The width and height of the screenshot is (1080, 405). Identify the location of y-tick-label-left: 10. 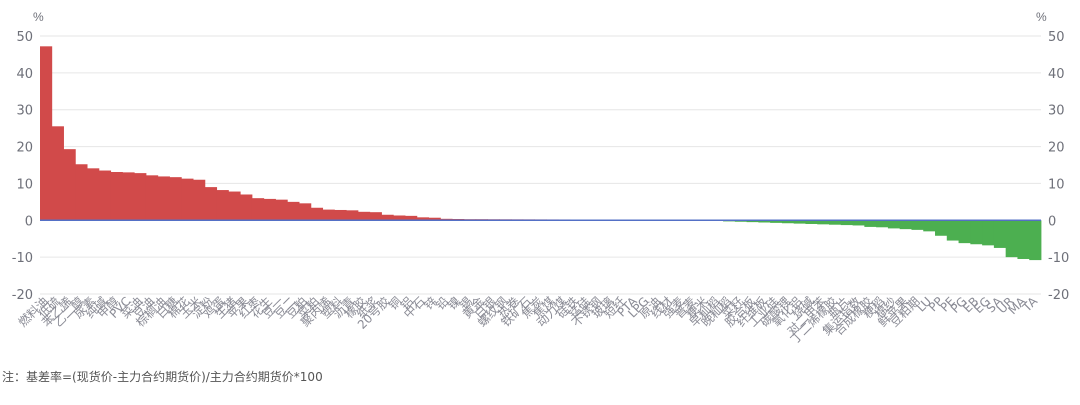
(24, 184).